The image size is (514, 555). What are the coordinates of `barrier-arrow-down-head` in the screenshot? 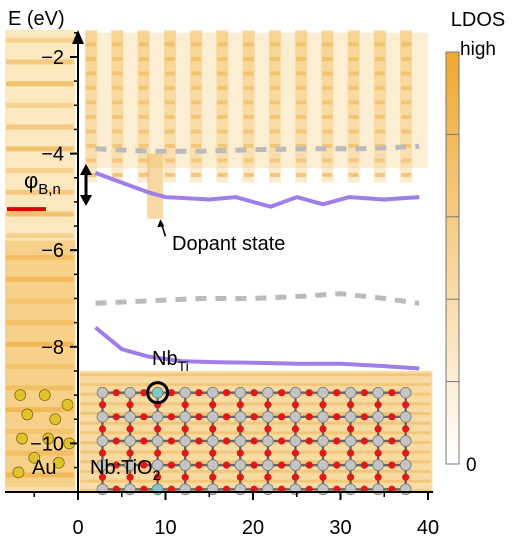 It's located at (86, 200).